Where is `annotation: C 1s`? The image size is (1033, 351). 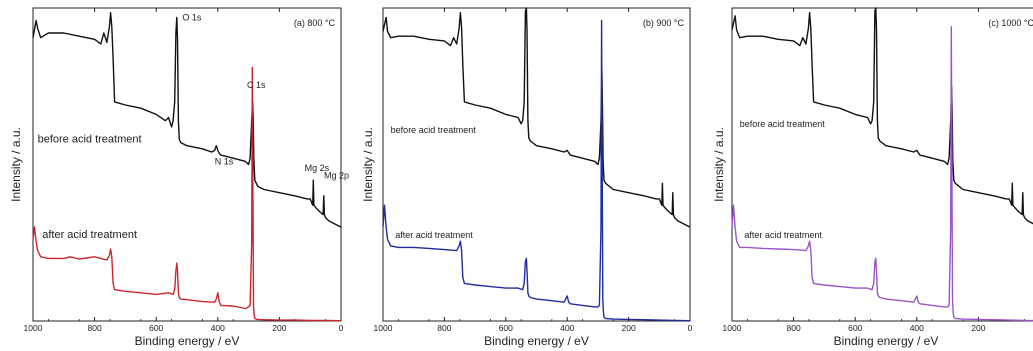 annotation: C 1s is located at coordinates (256, 85).